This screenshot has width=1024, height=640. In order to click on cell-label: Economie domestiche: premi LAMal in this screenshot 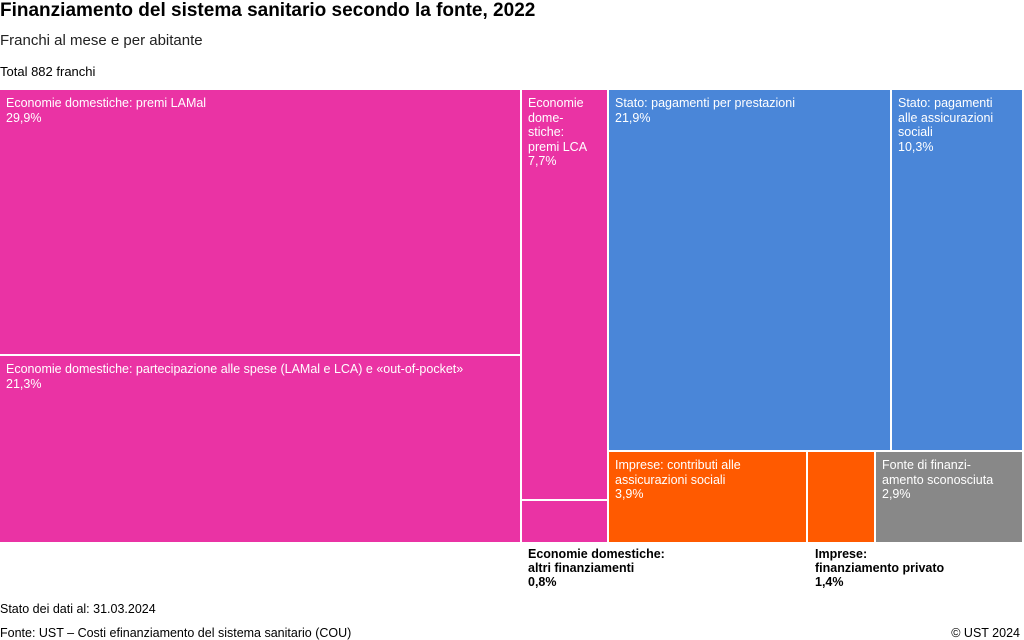, I will do `click(106, 103)`.